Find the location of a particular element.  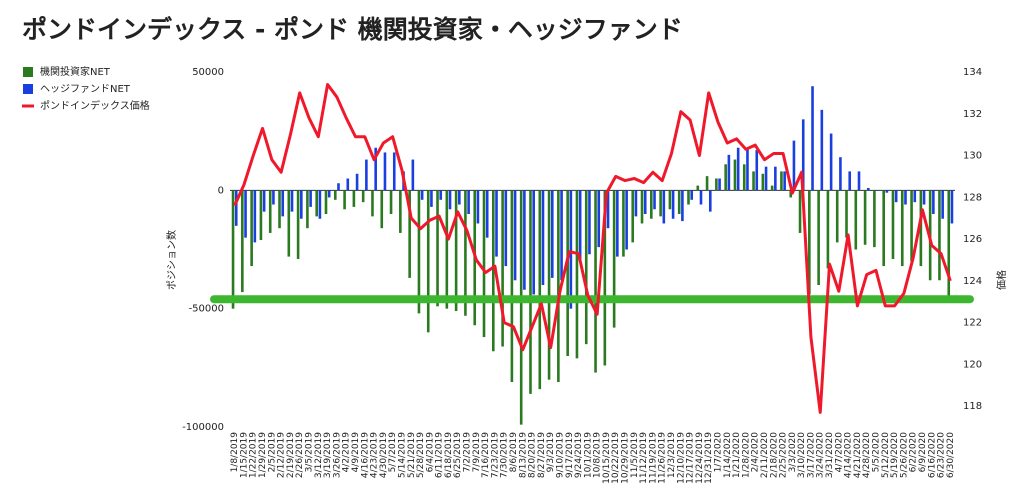

legend-label: ポンドインデックス価格 is located at coordinates (95, 105).